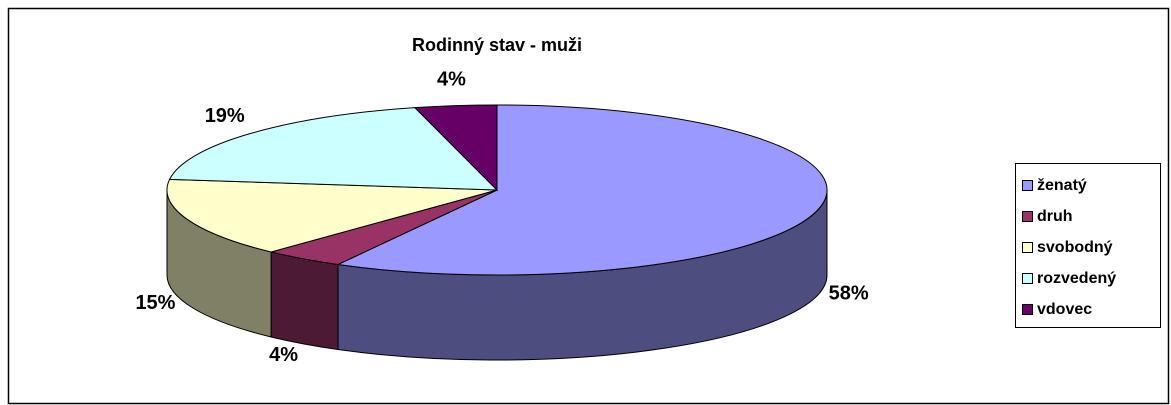  Describe the element at coordinates (1064, 309) in the screenshot. I see `legend-label: vdovec` at that location.